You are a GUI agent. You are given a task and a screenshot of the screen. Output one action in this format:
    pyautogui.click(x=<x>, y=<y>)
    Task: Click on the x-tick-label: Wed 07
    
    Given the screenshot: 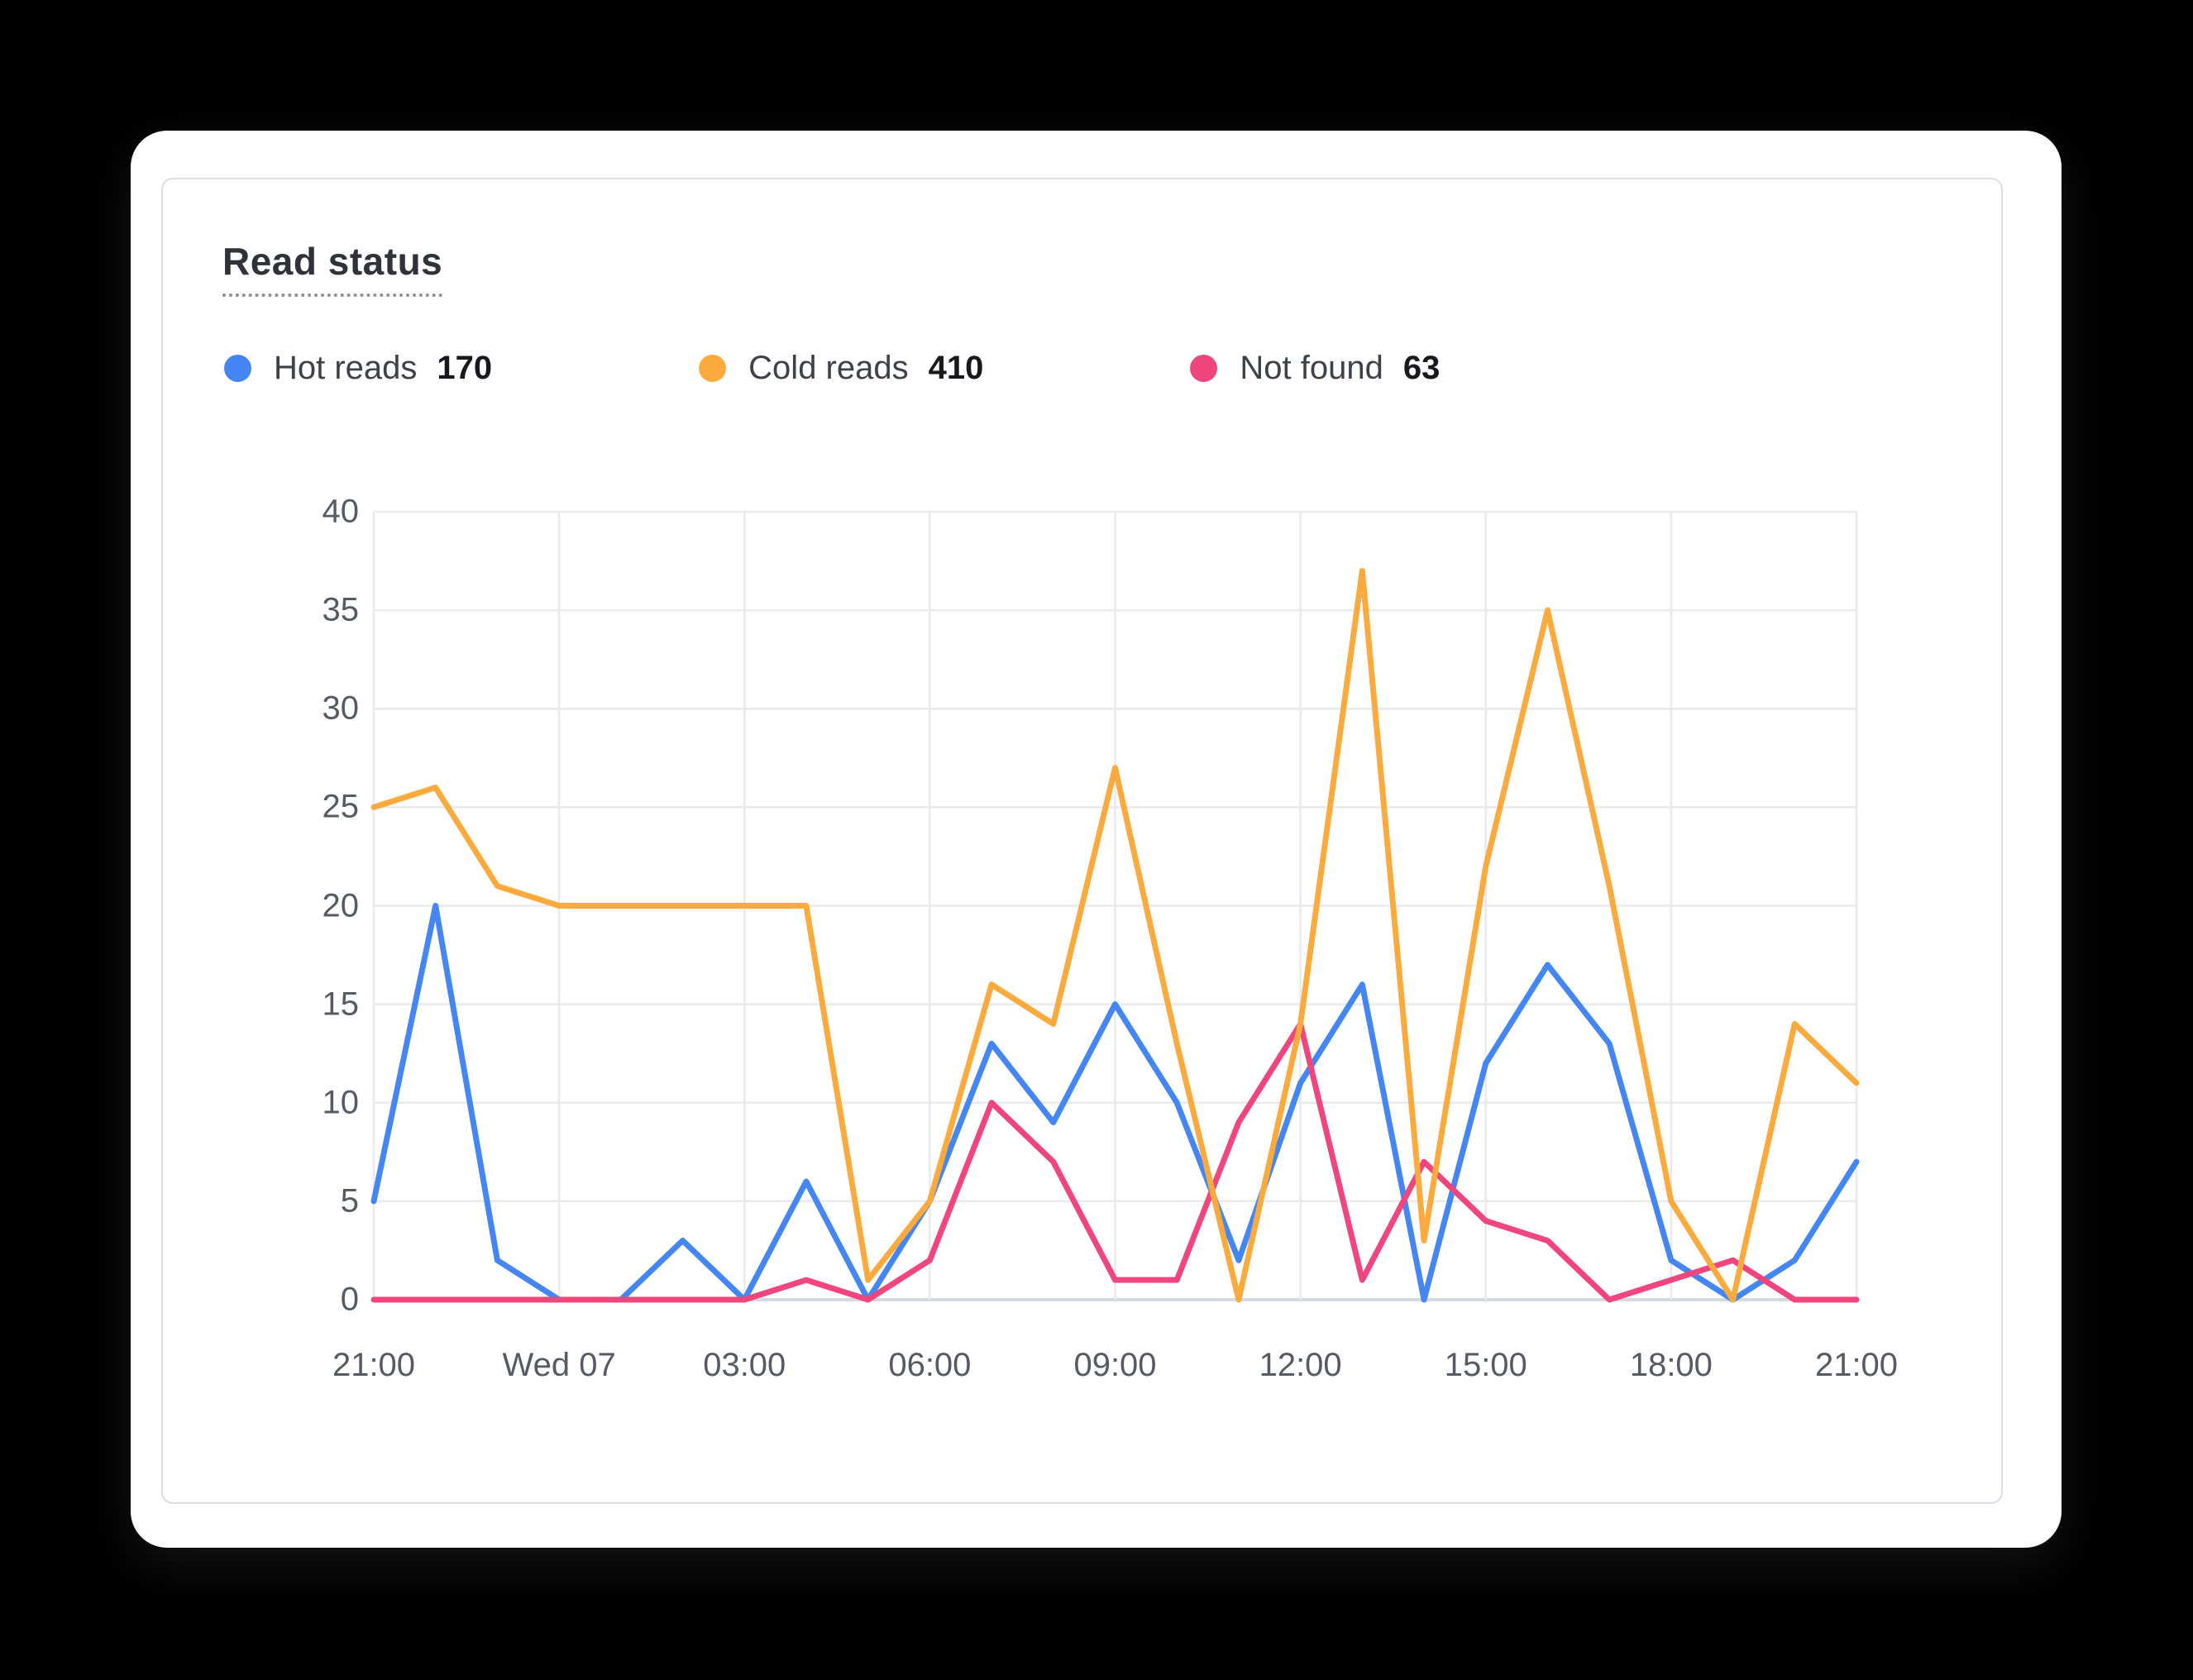 What is the action you would take?
    pyautogui.click(x=559, y=1365)
    